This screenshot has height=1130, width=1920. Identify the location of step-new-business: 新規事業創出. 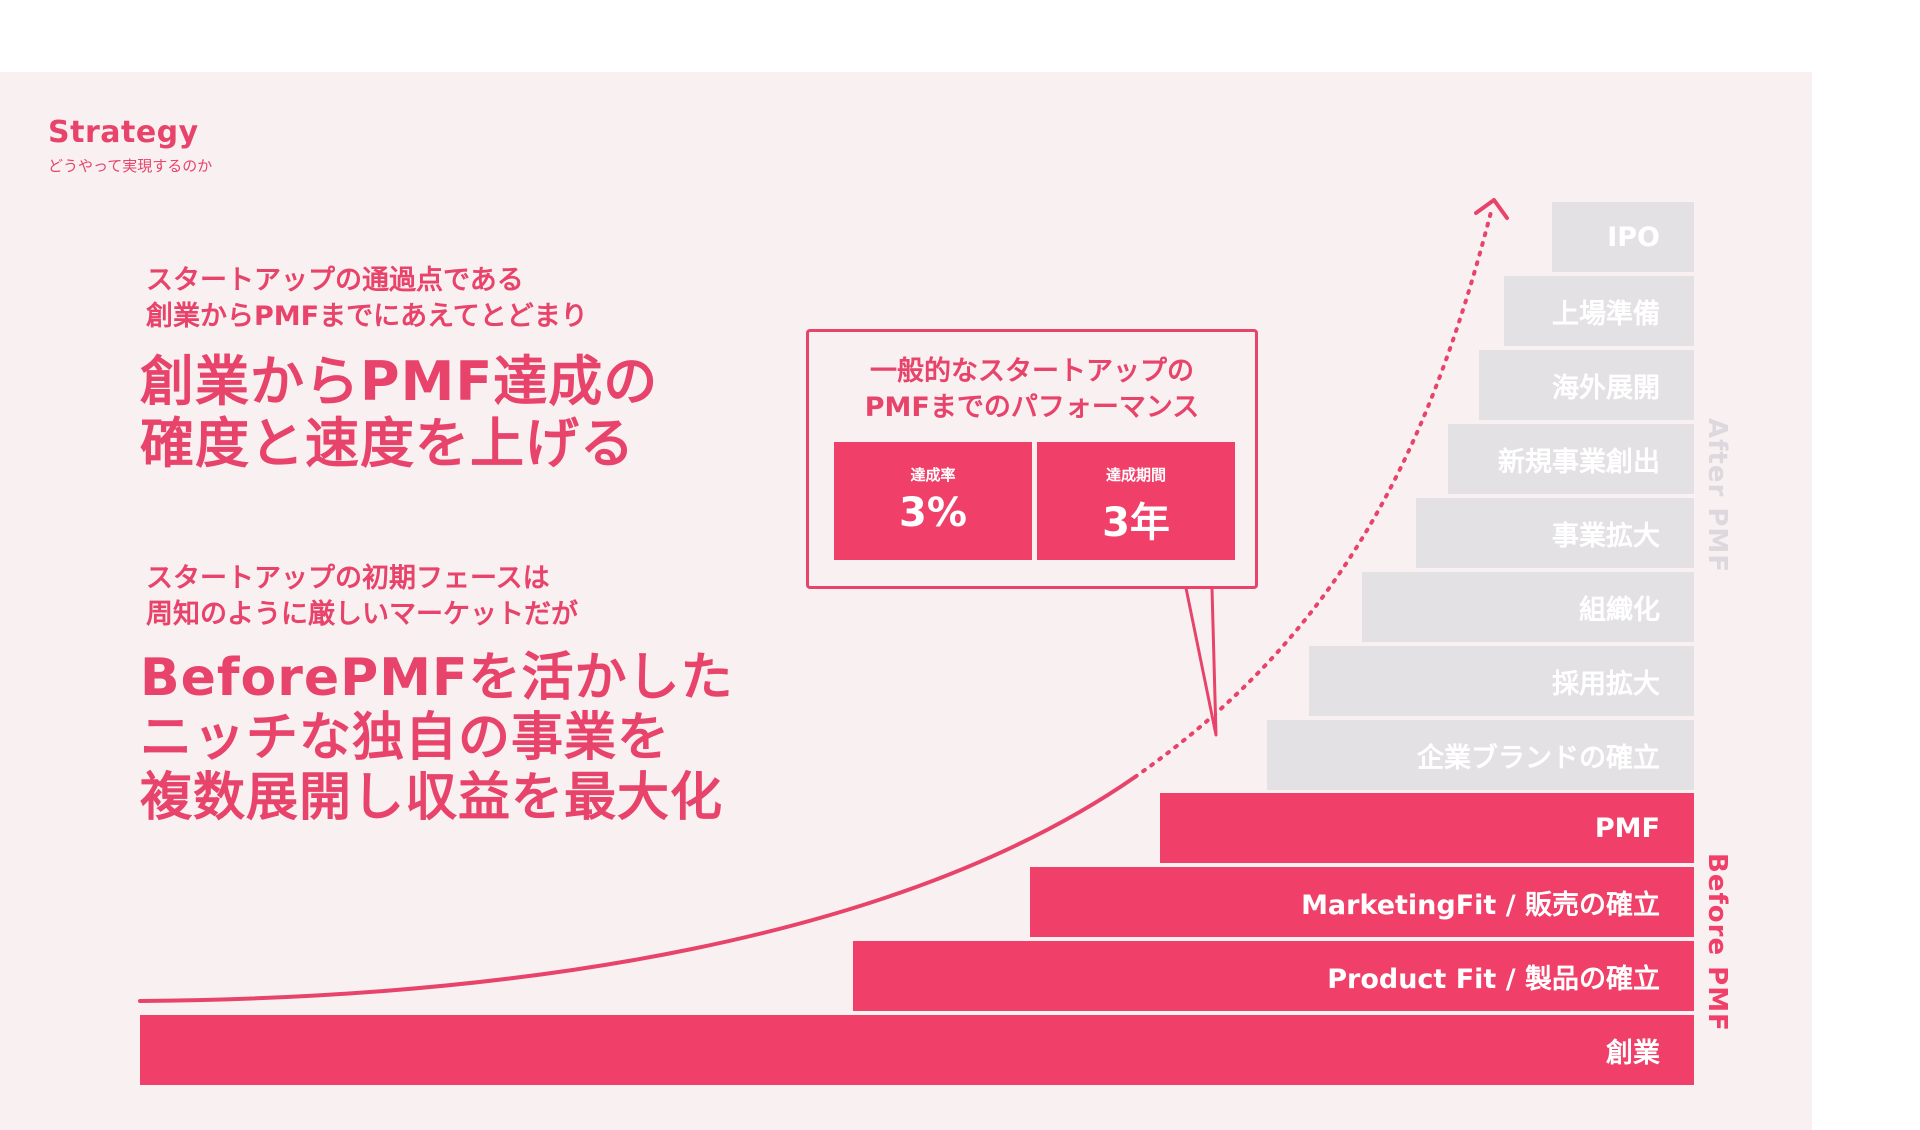
(1571, 459).